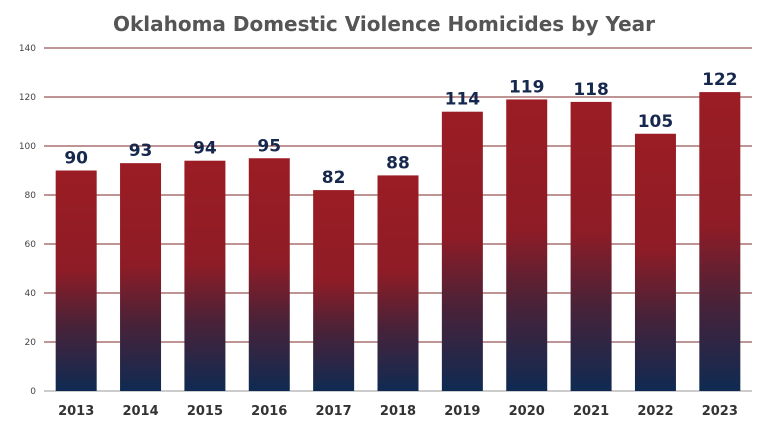 The height and width of the screenshot is (431, 768). I want to click on y-tick-label: 100, so click(27, 147).